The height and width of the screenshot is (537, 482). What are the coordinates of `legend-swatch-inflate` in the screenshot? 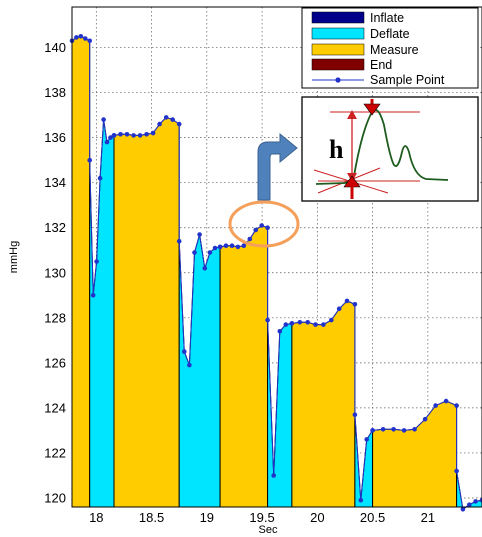 It's located at (338, 17).